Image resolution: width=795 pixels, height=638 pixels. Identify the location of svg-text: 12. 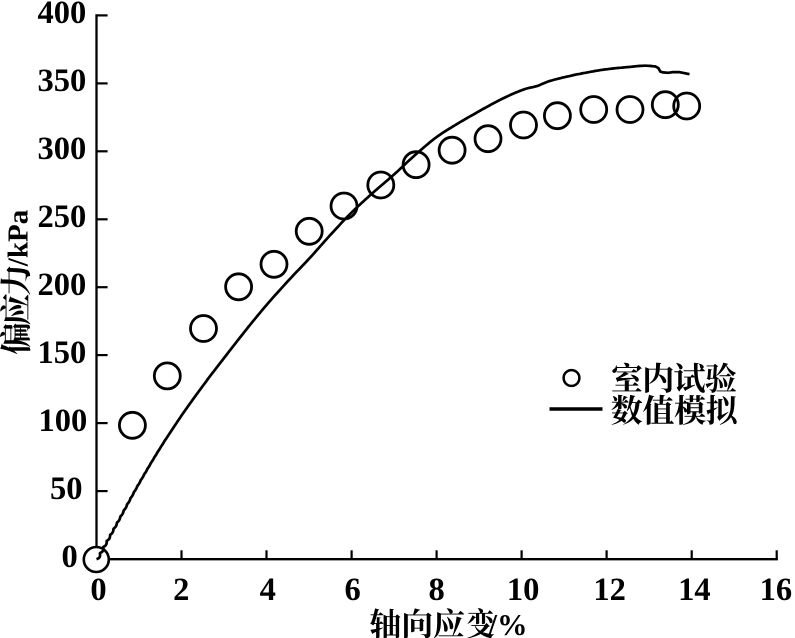
(609, 590).